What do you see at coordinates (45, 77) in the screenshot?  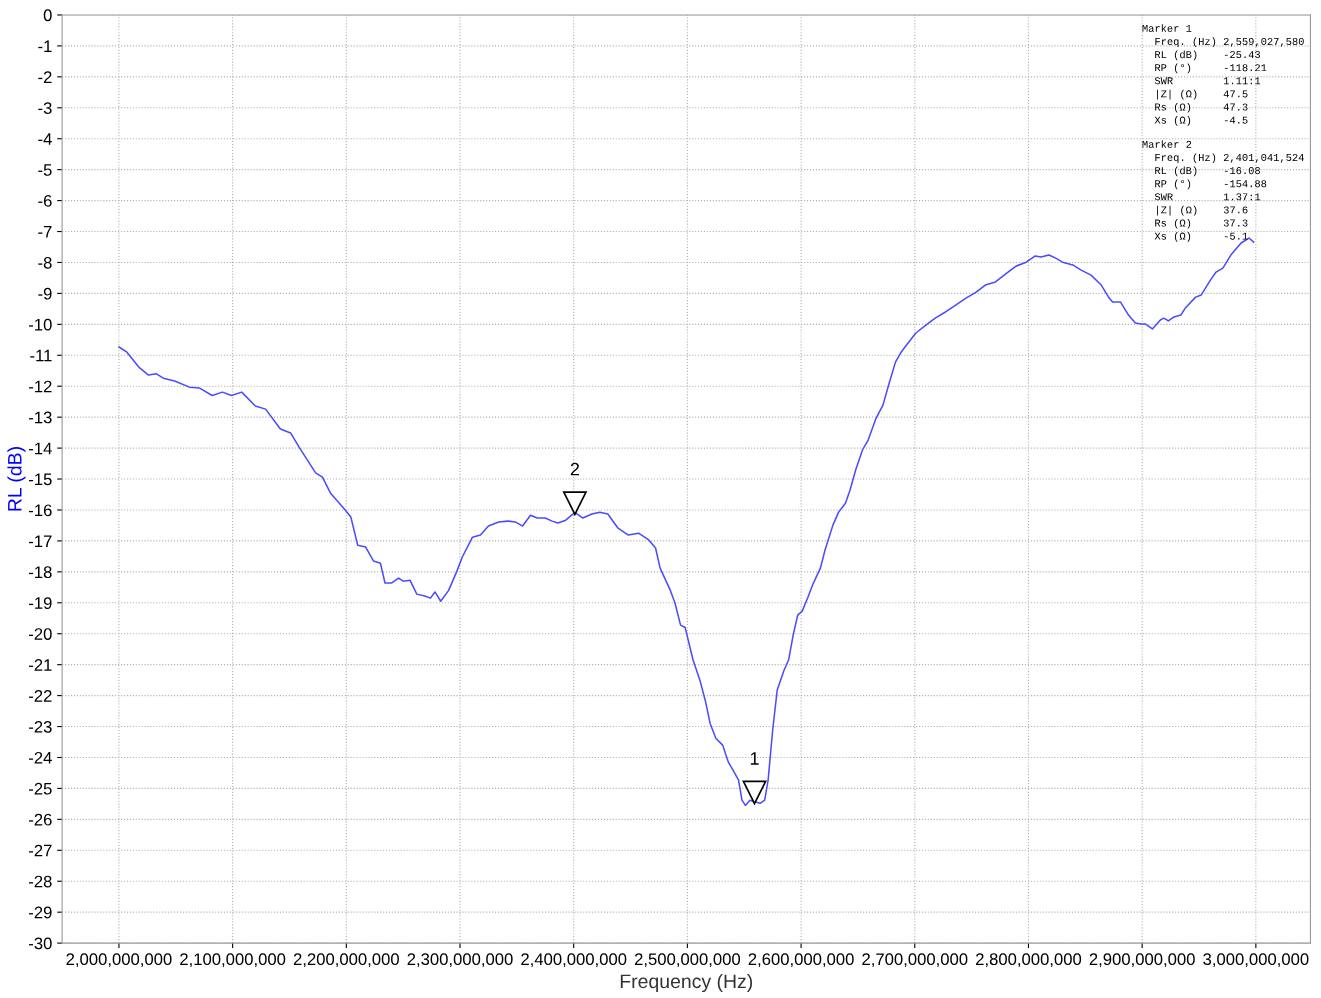 I see `y-tick-label: -2` at bounding box center [45, 77].